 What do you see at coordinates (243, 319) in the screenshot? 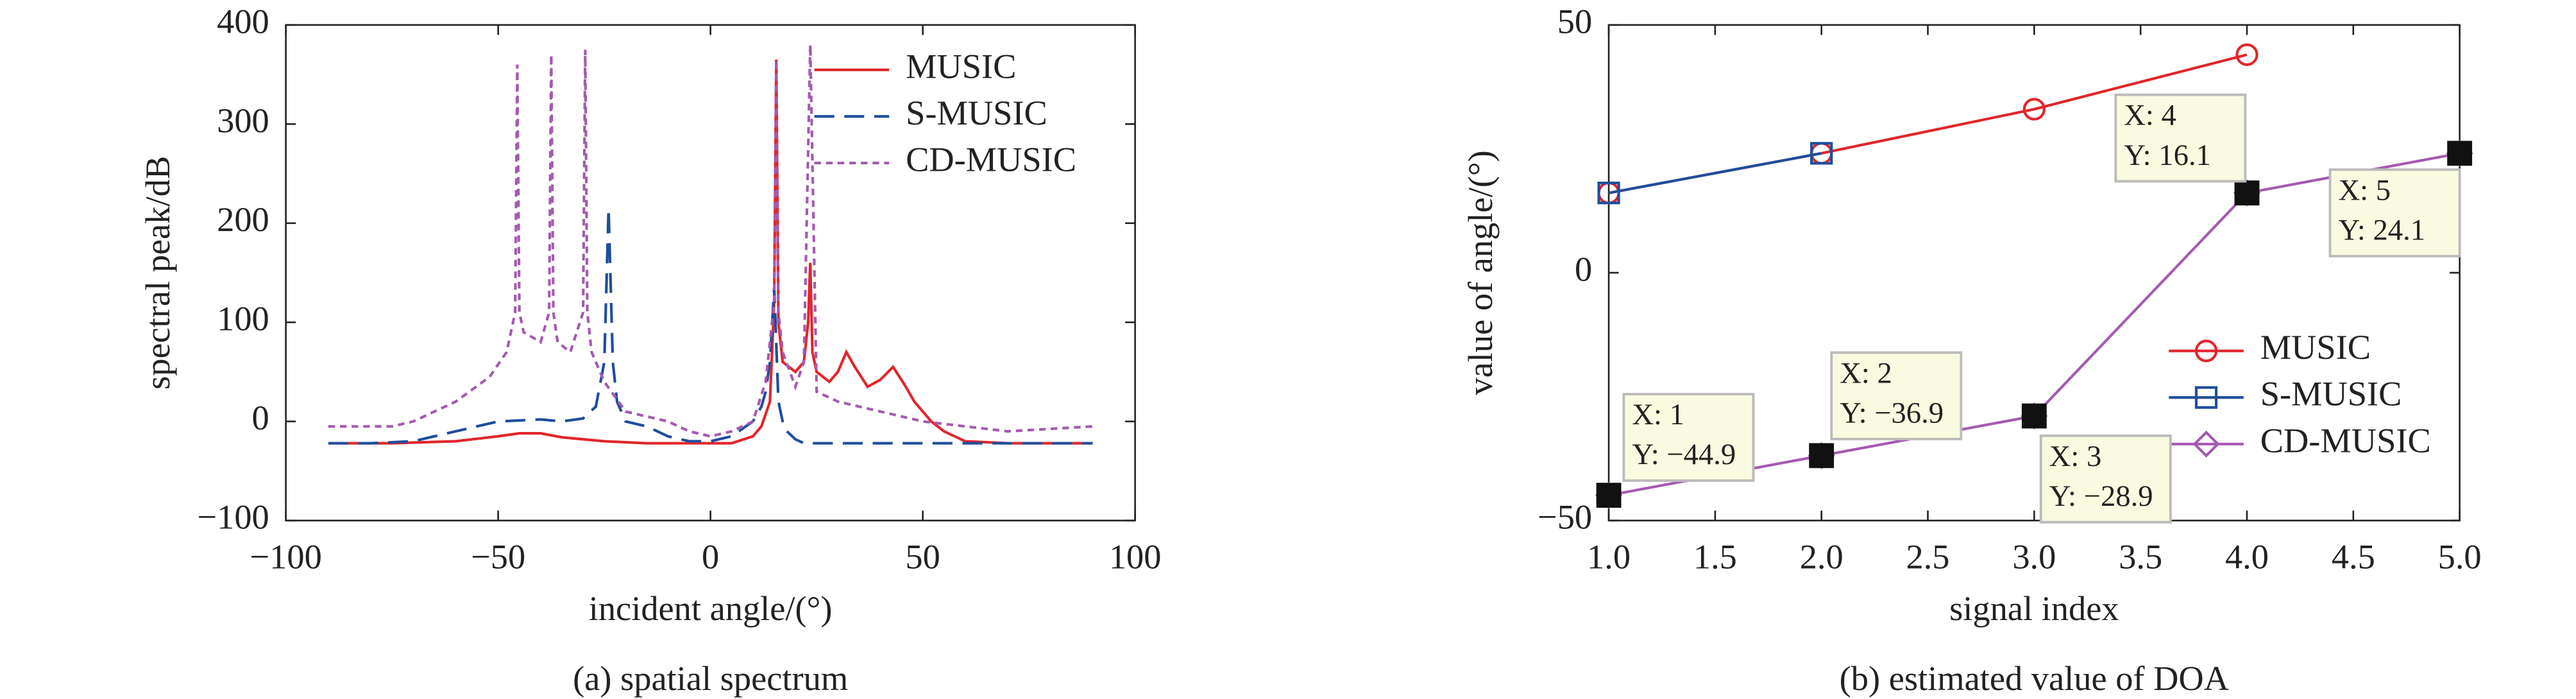
I see `y-tick-label: 100` at bounding box center [243, 319].